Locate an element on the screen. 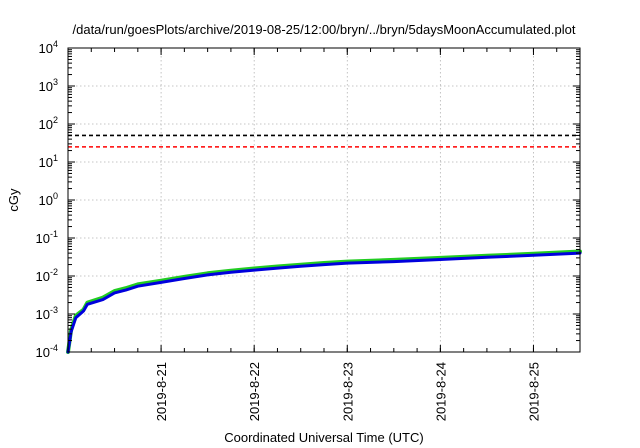 Image resolution: width=640 pixels, height=448 pixels. y-tick-label: 10⁴ is located at coordinates (48, 47).